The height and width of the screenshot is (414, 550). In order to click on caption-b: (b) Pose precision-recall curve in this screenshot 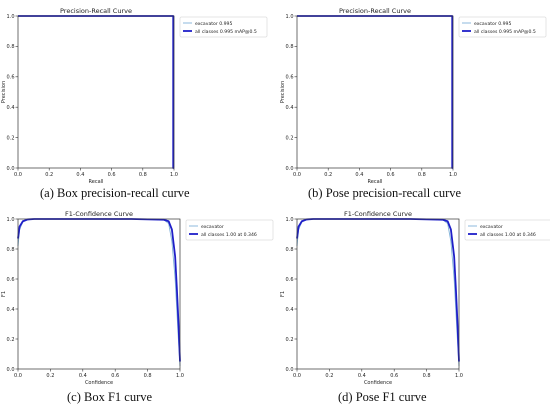, I will do `click(385, 193)`.